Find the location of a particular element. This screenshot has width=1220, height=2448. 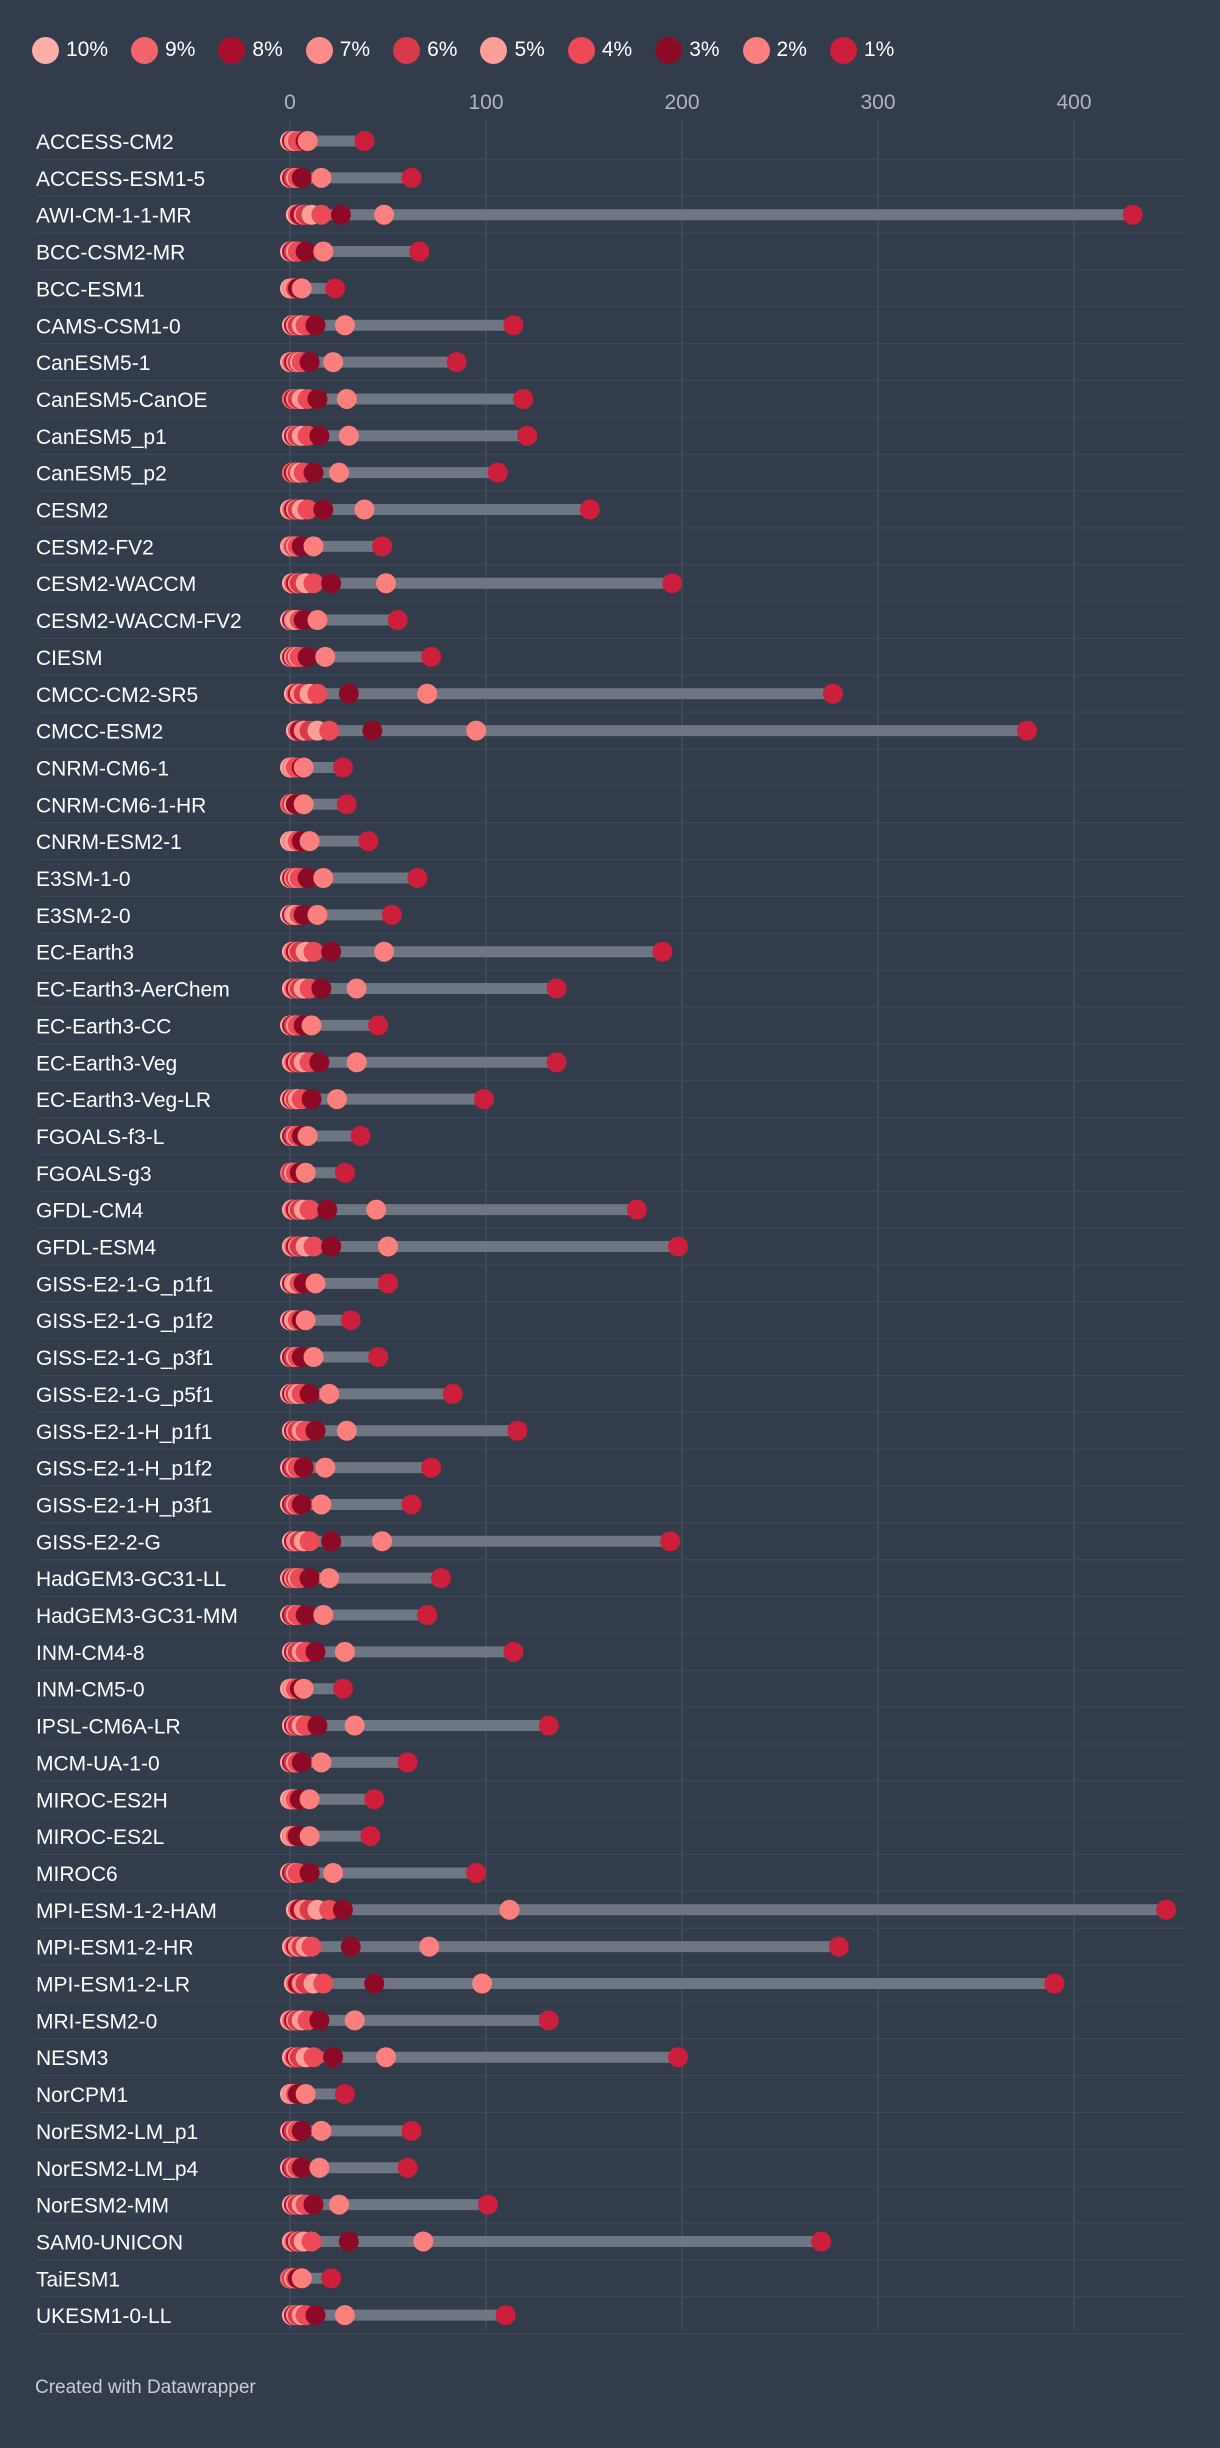

credit-line: Created with Datawrapper is located at coordinates (145, 2387).